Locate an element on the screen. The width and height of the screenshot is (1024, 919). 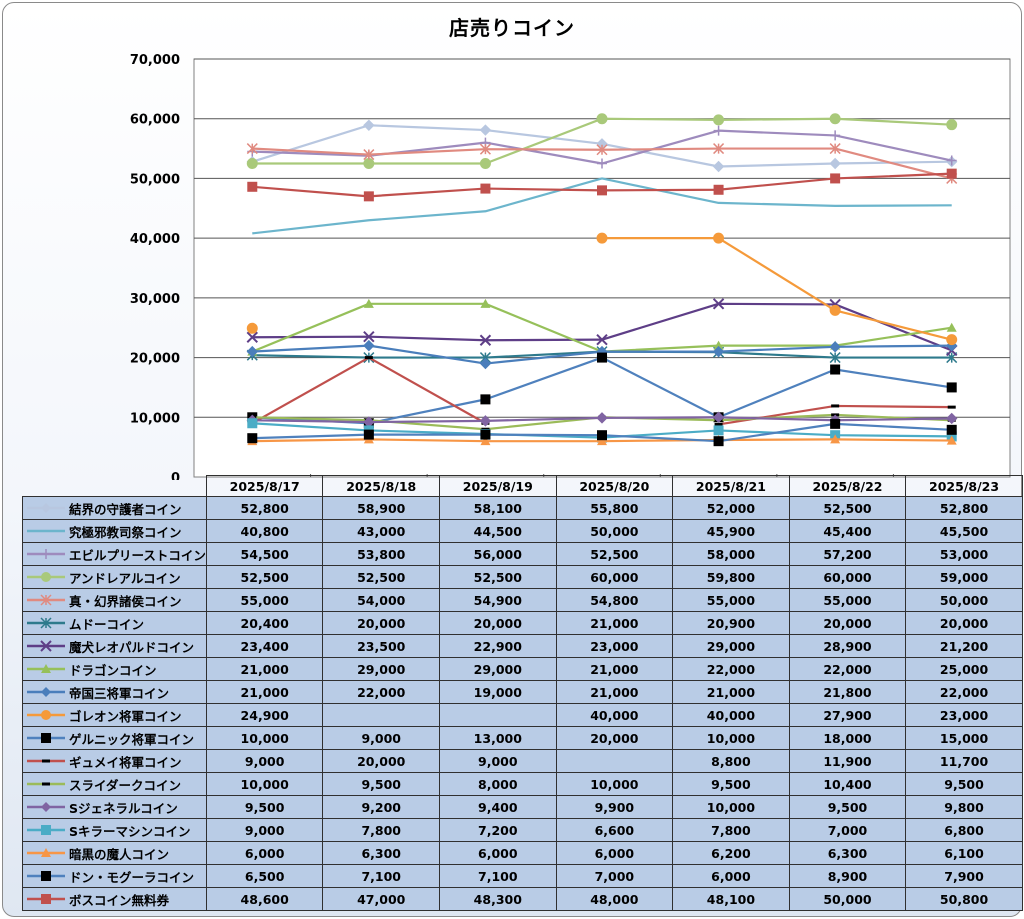
series-name: ドン・モグーラコイン is located at coordinates (132, 877).